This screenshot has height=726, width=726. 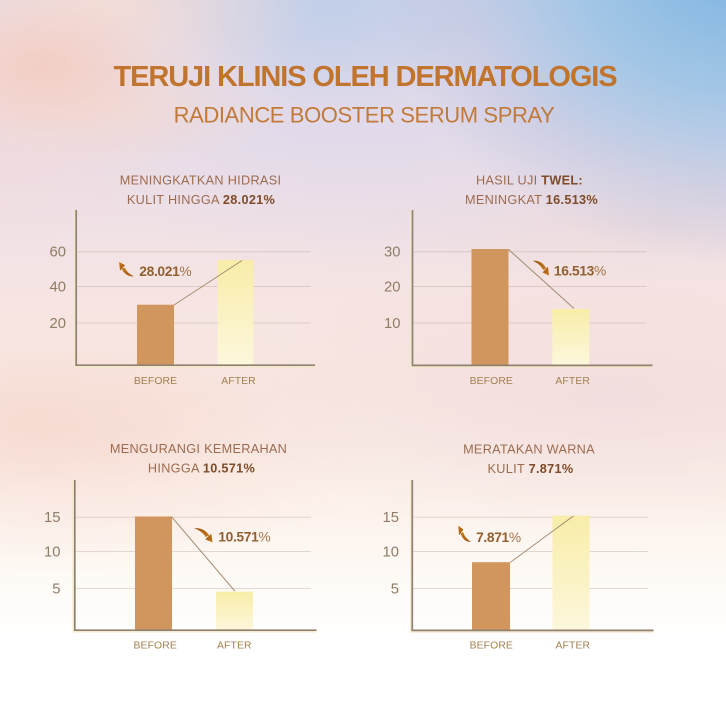 What do you see at coordinates (201, 200) in the screenshot?
I see `svg-text: KULIT HINGGA 28.021%` at bounding box center [201, 200].